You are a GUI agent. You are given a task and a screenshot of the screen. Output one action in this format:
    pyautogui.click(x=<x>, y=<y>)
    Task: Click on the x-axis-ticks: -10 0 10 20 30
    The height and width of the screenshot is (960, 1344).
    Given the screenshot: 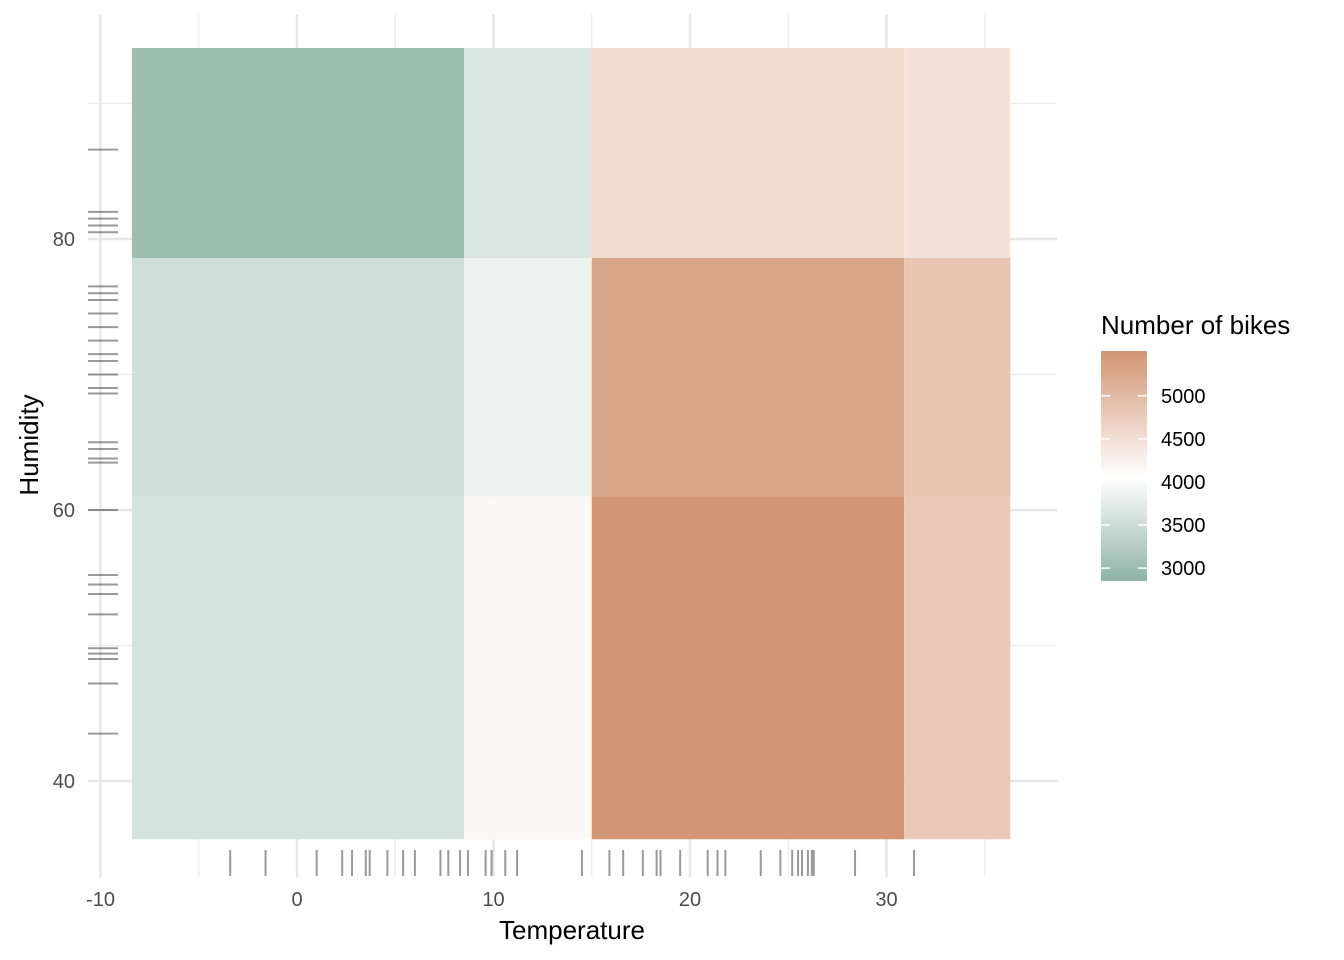 What is the action you would take?
    pyautogui.click(x=492, y=900)
    